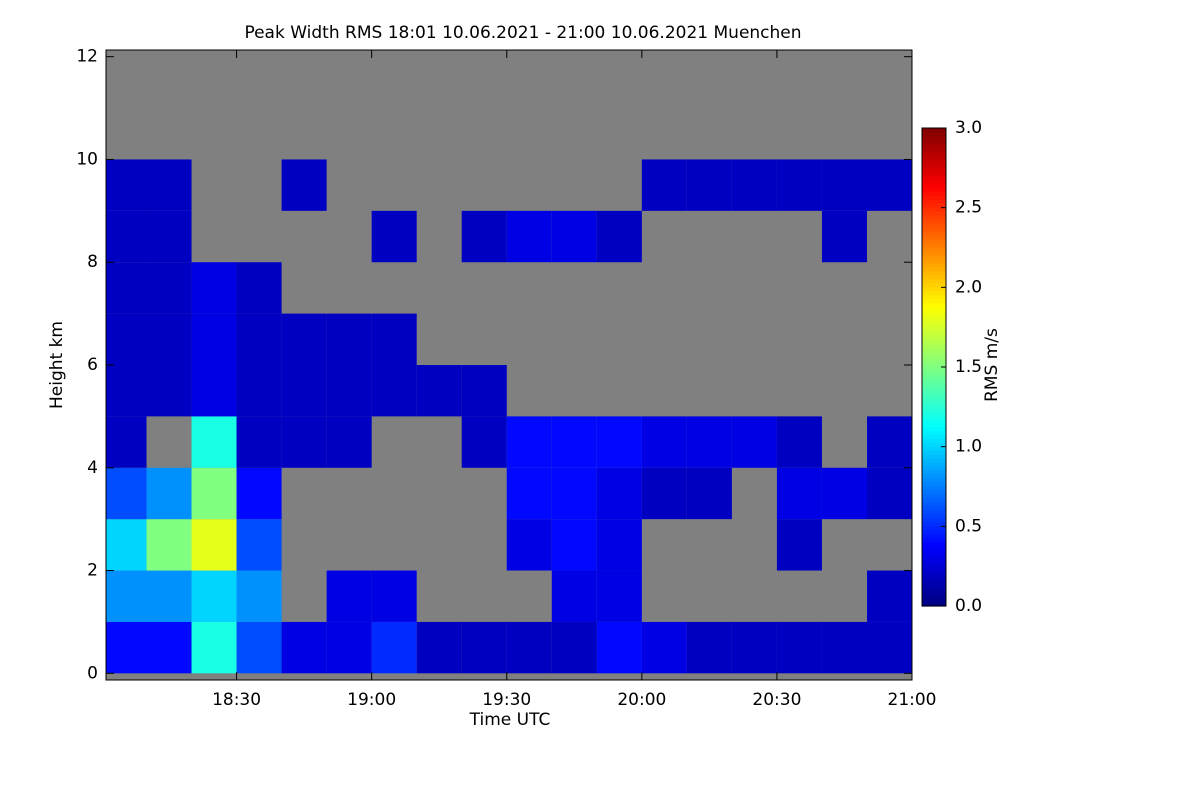 The width and height of the screenshot is (1200, 800). I want to click on x-tick-label: 21:00, so click(912, 700).